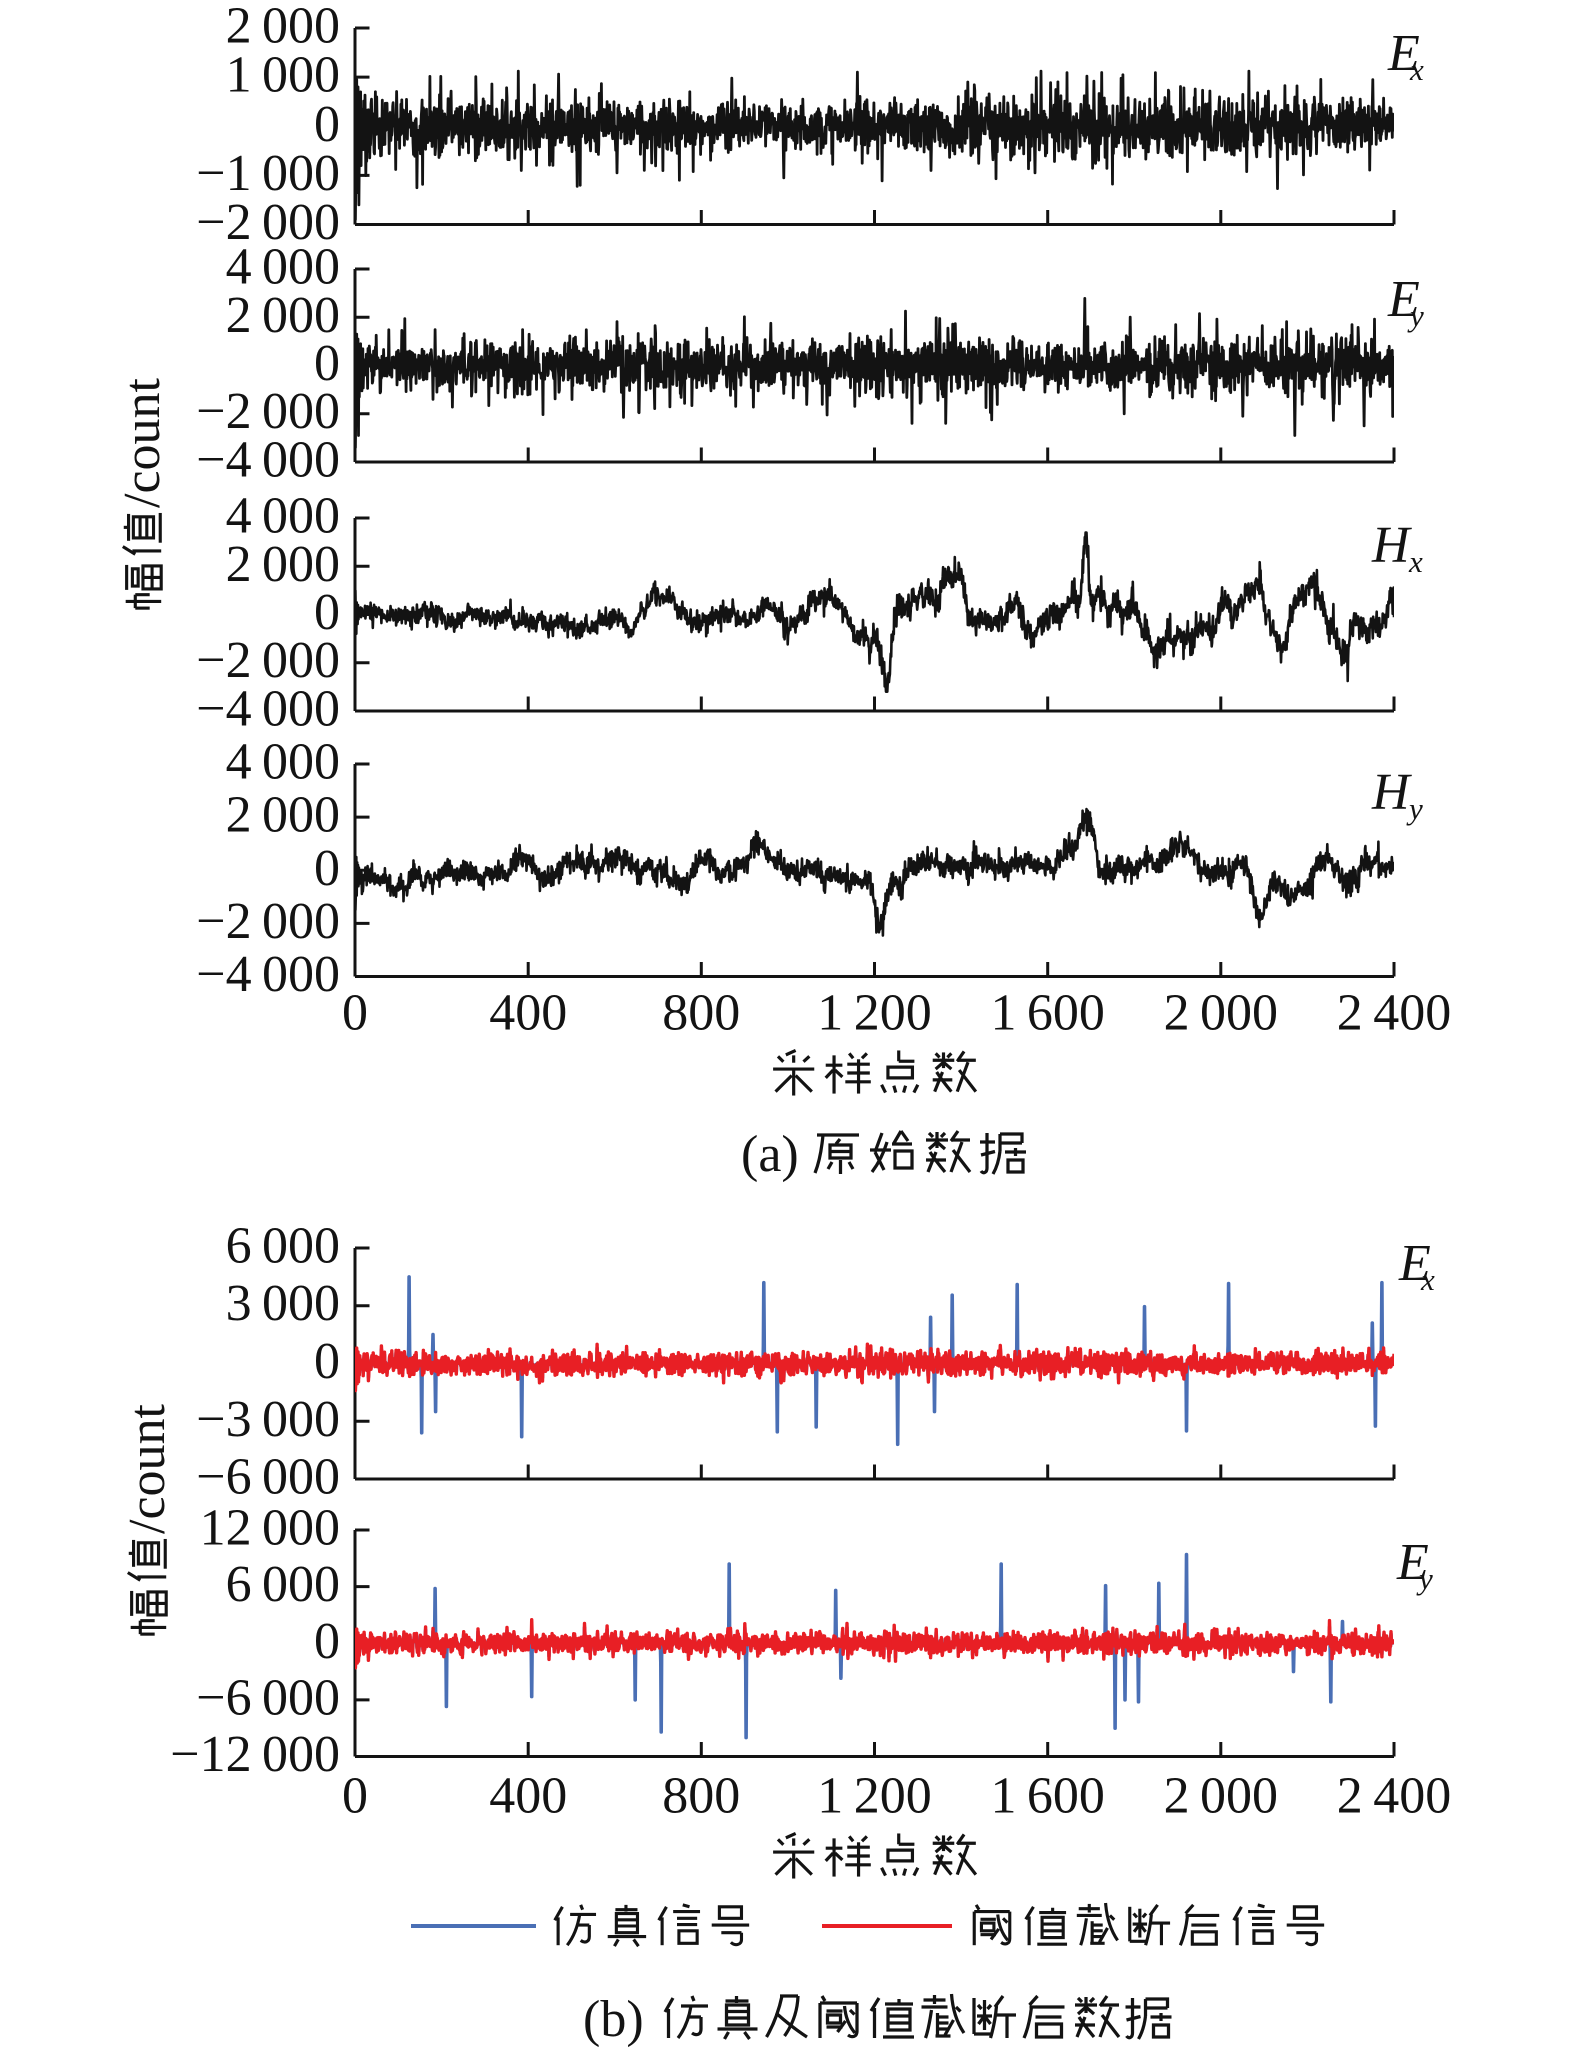 The width and height of the screenshot is (1575, 2061). What do you see at coordinates (283, 1303) in the screenshot?
I see `svg-text: 3 000` at bounding box center [283, 1303].